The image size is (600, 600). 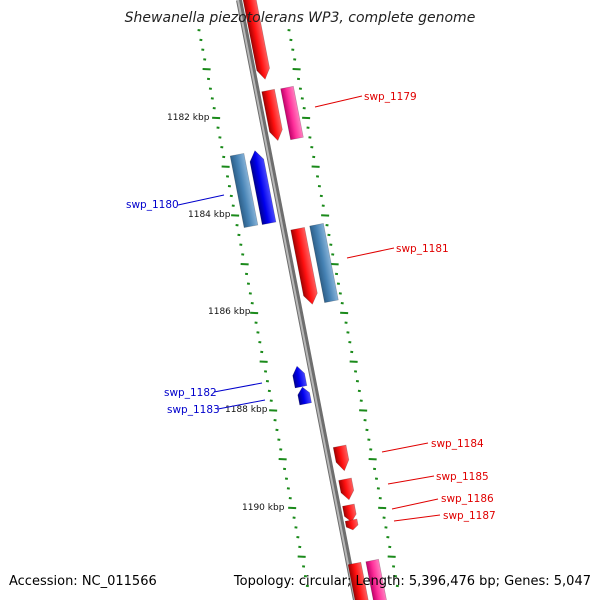 What do you see at coordinates (152, 205) in the screenshot?
I see `gene-label-swp-1180: swp_1180` at bounding box center [152, 205].